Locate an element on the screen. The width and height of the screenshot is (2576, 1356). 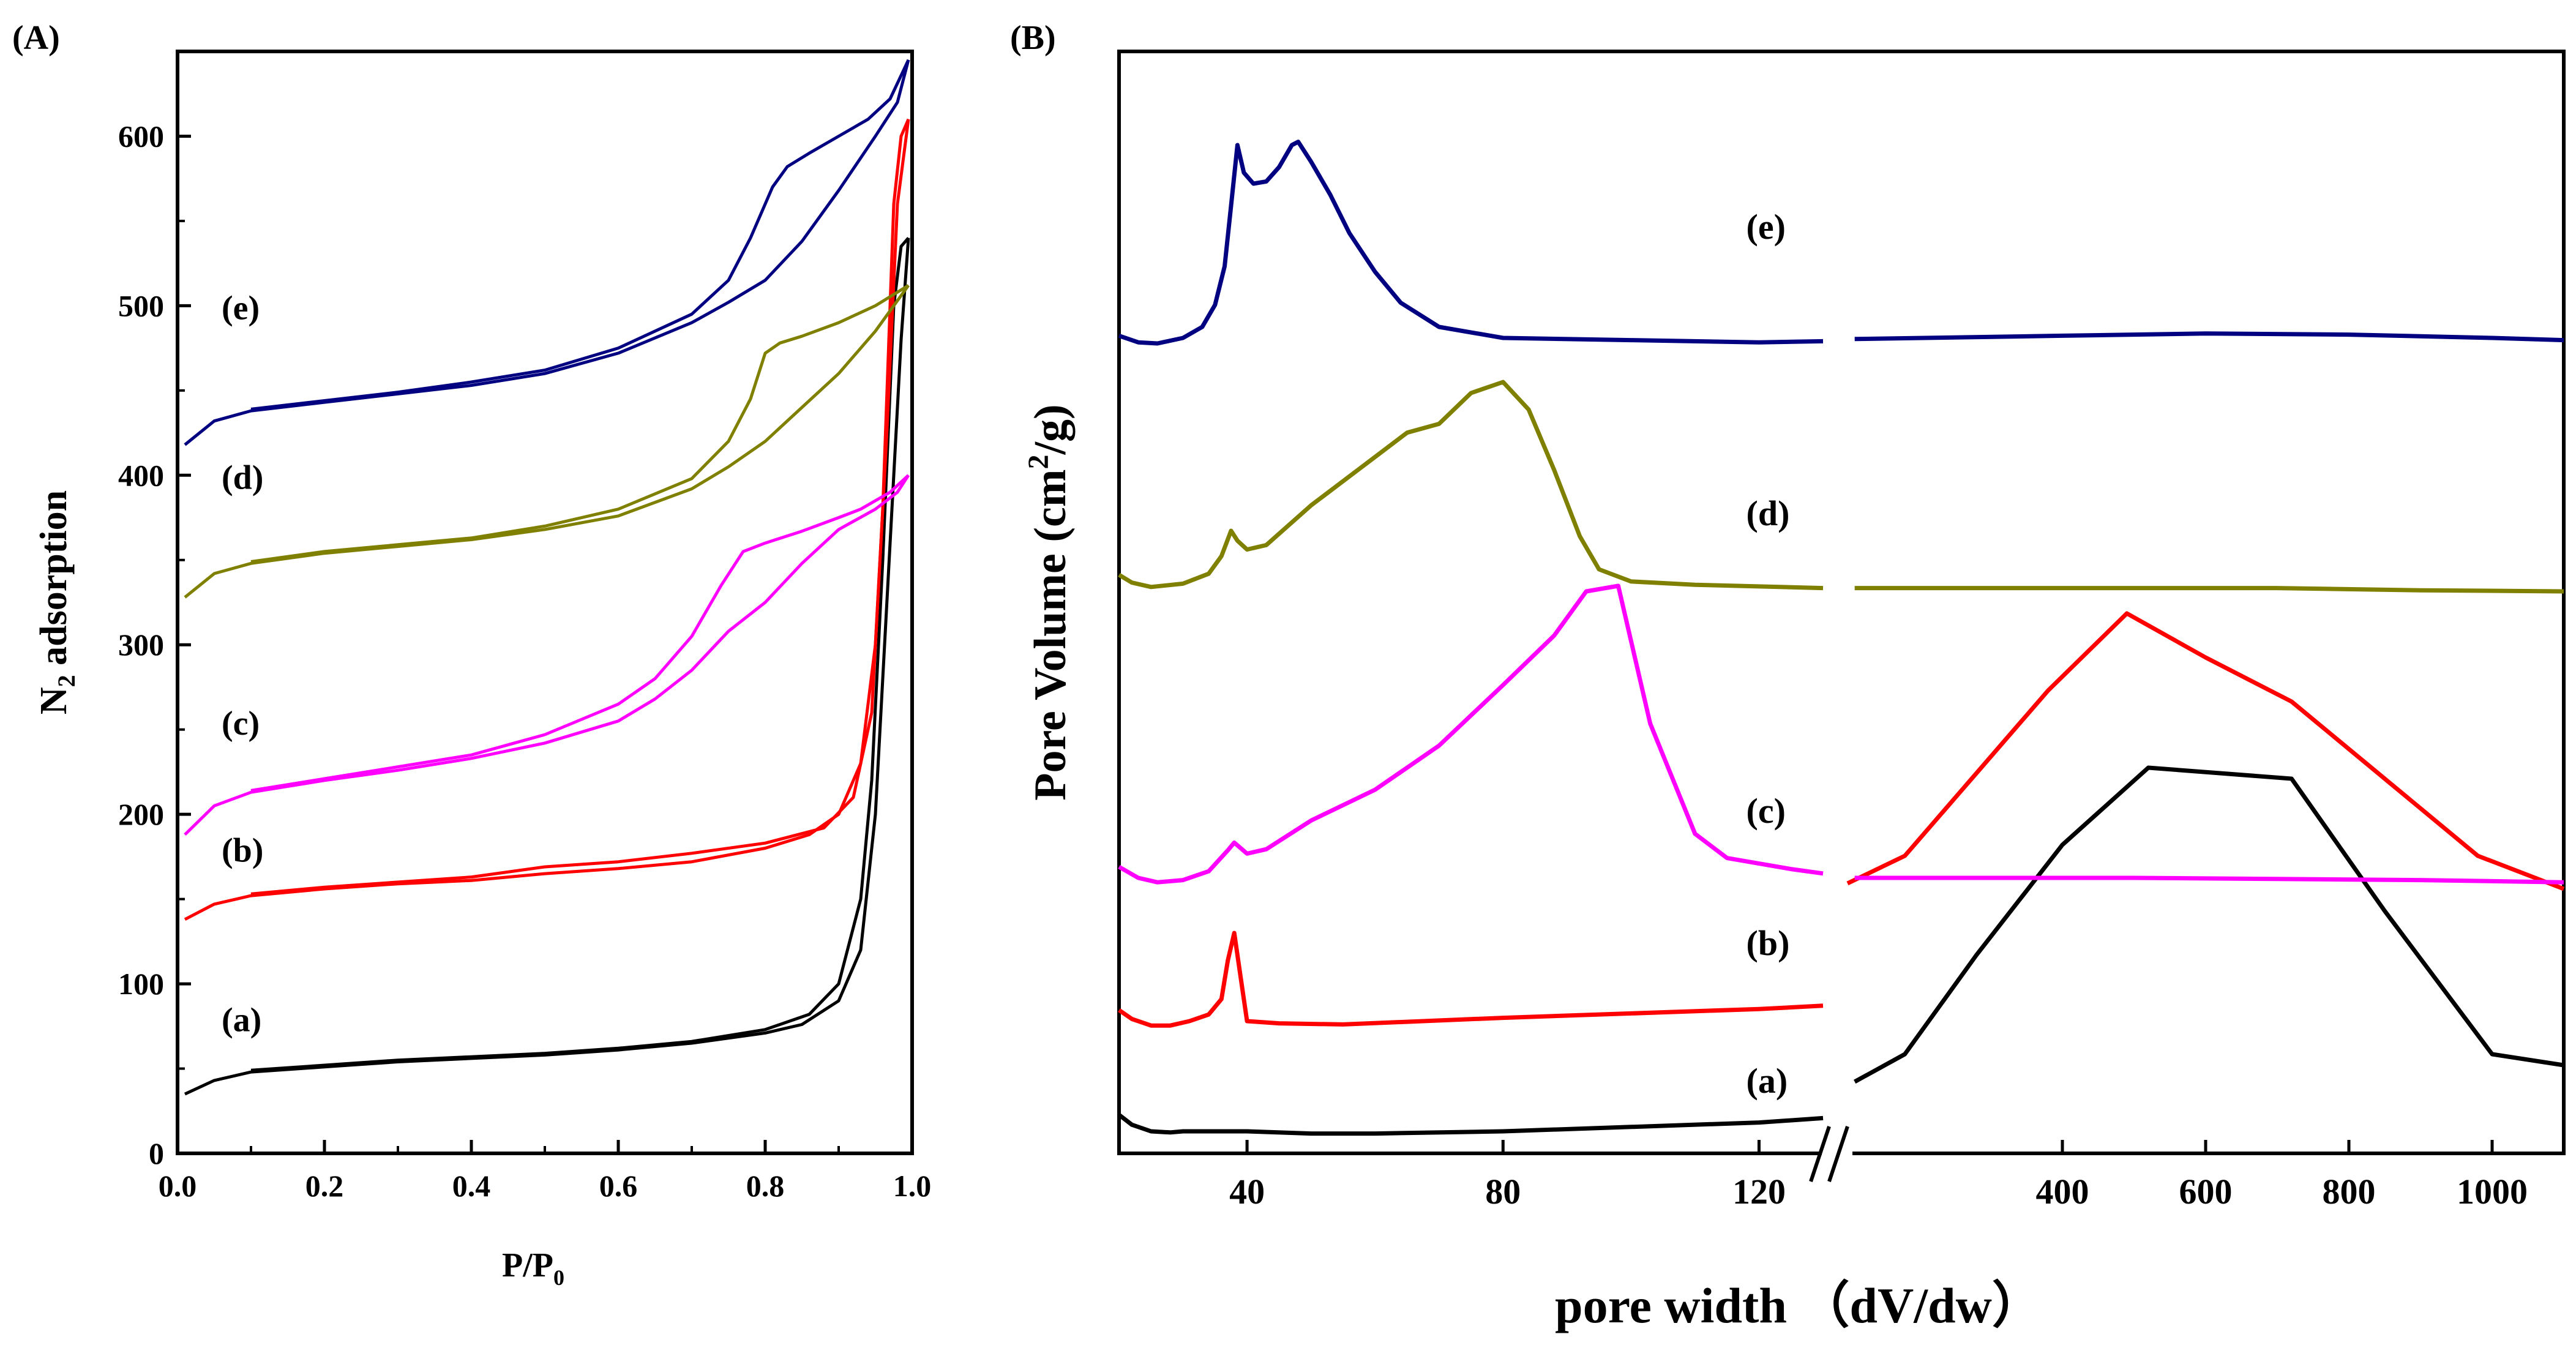
panel-b-series-b-left-line is located at coordinates (1471, 979).